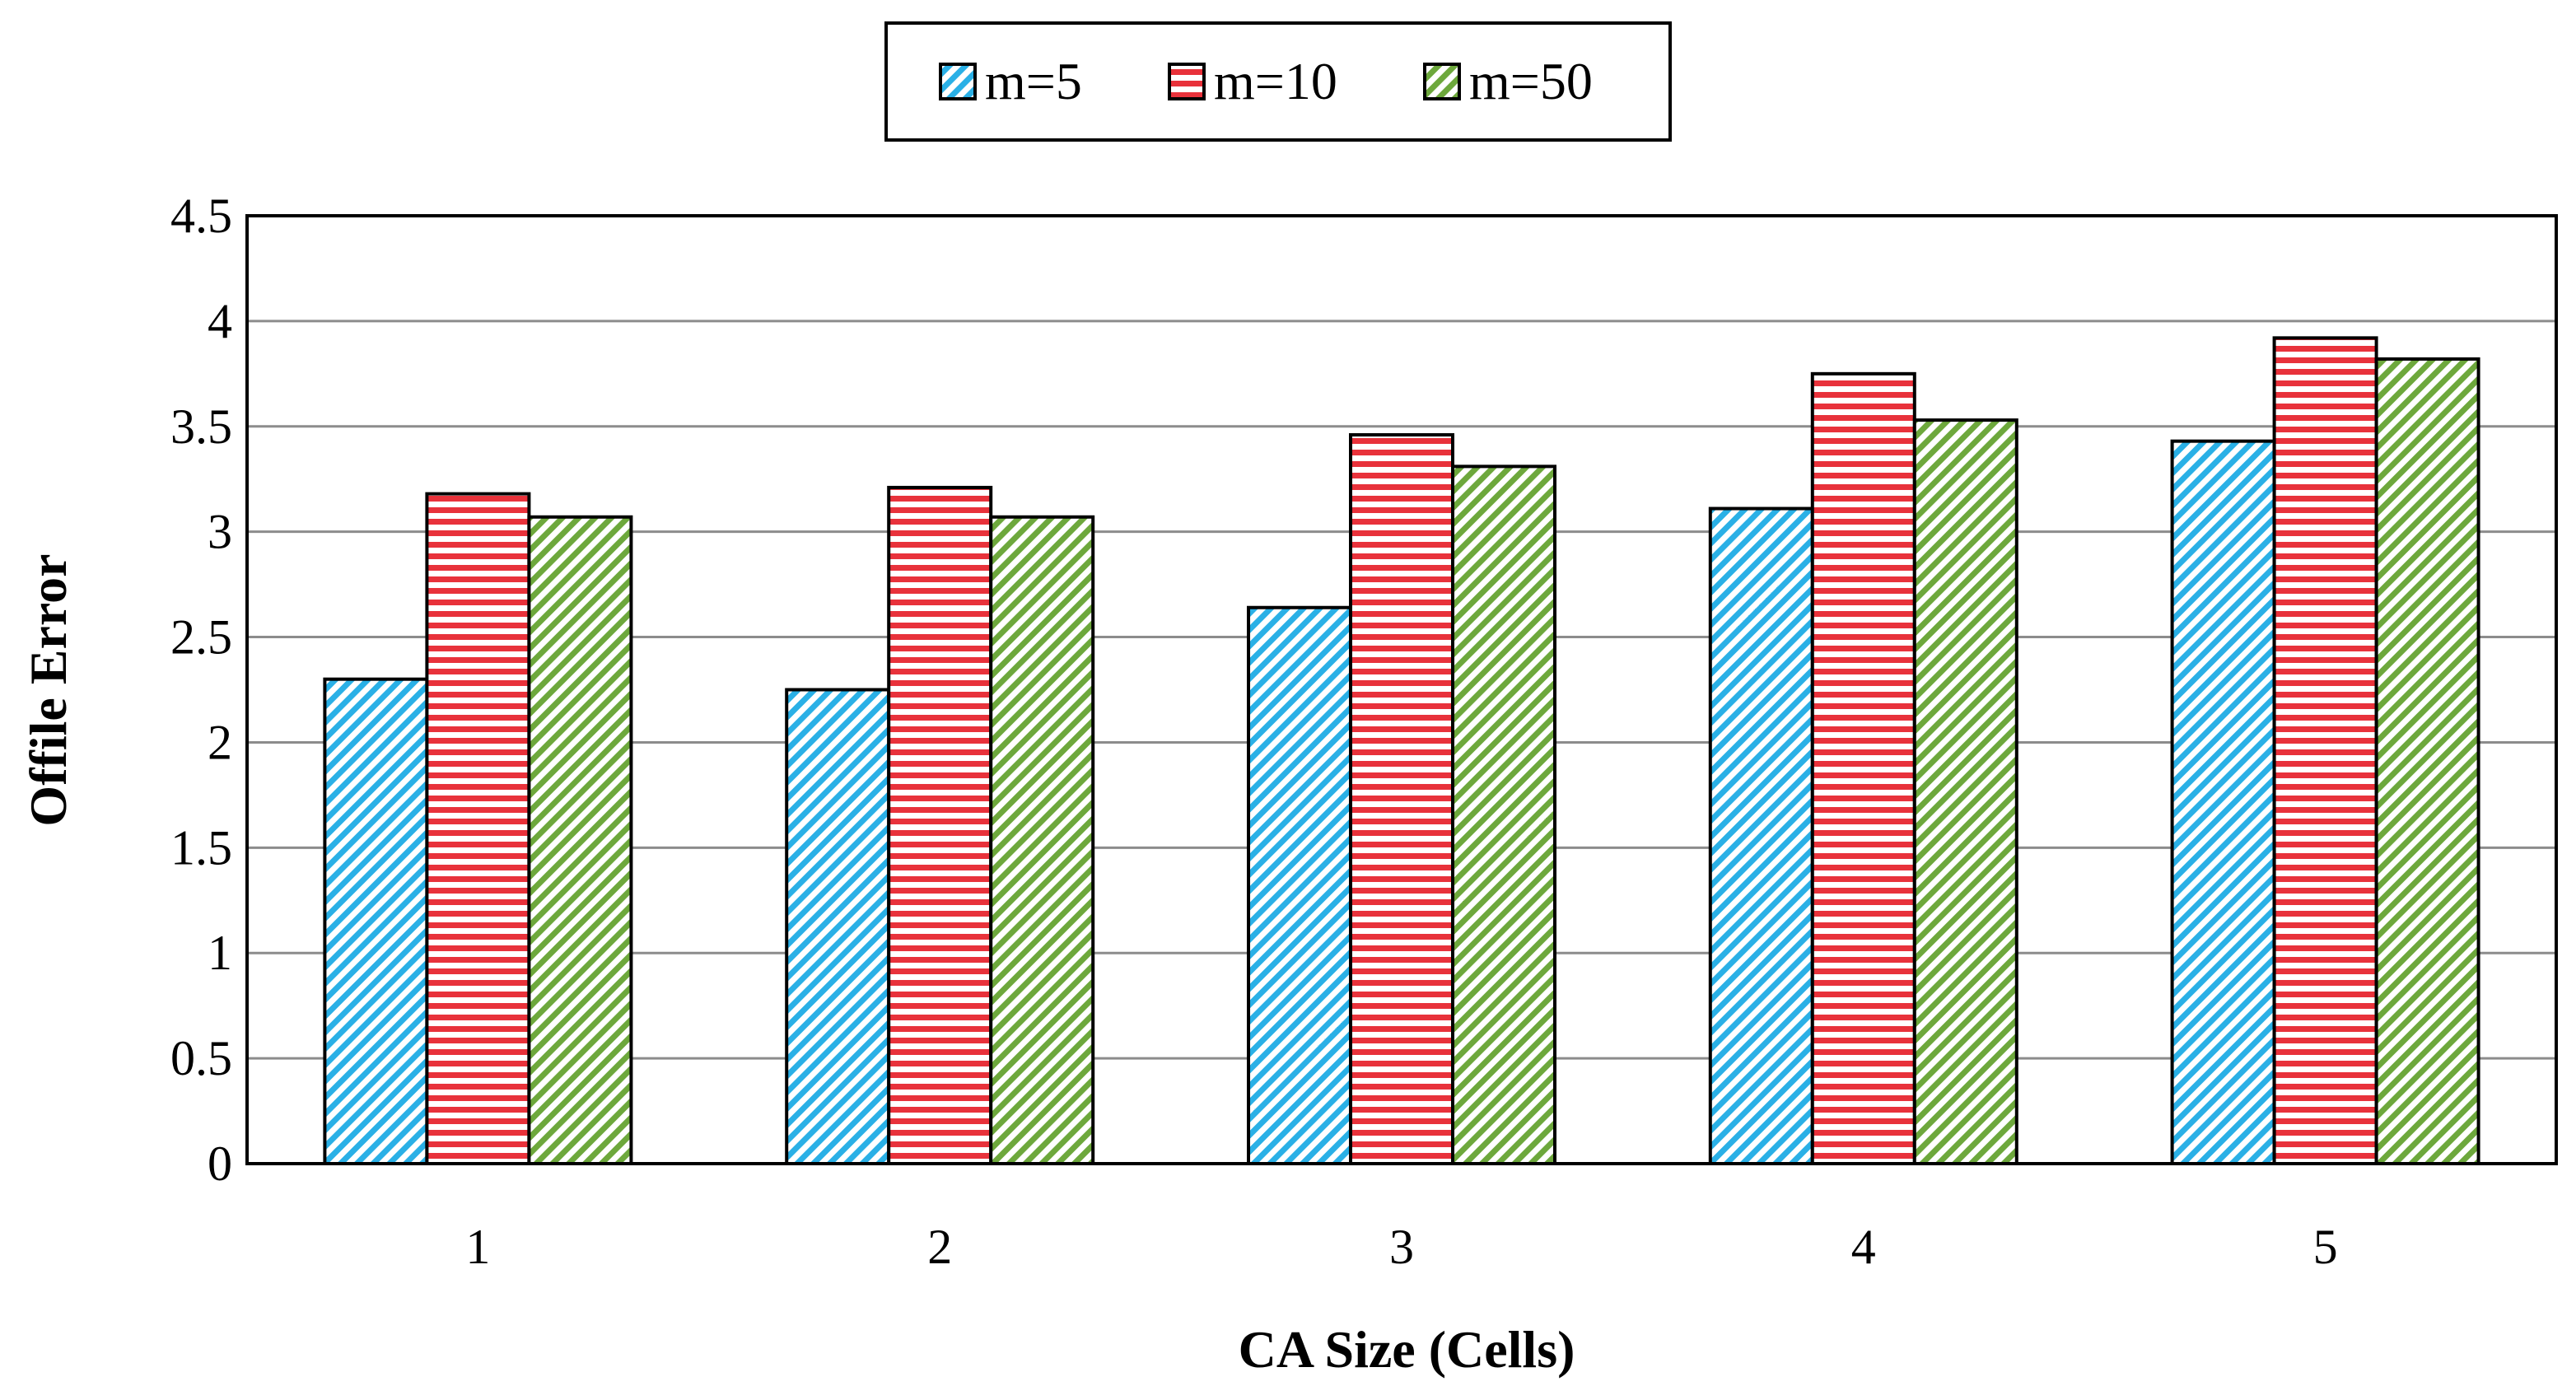 This screenshot has width=2576, height=1400. Describe the element at coordinates (1187, 81) in the screenshot. I see `legend-swatch-m10` at that location.